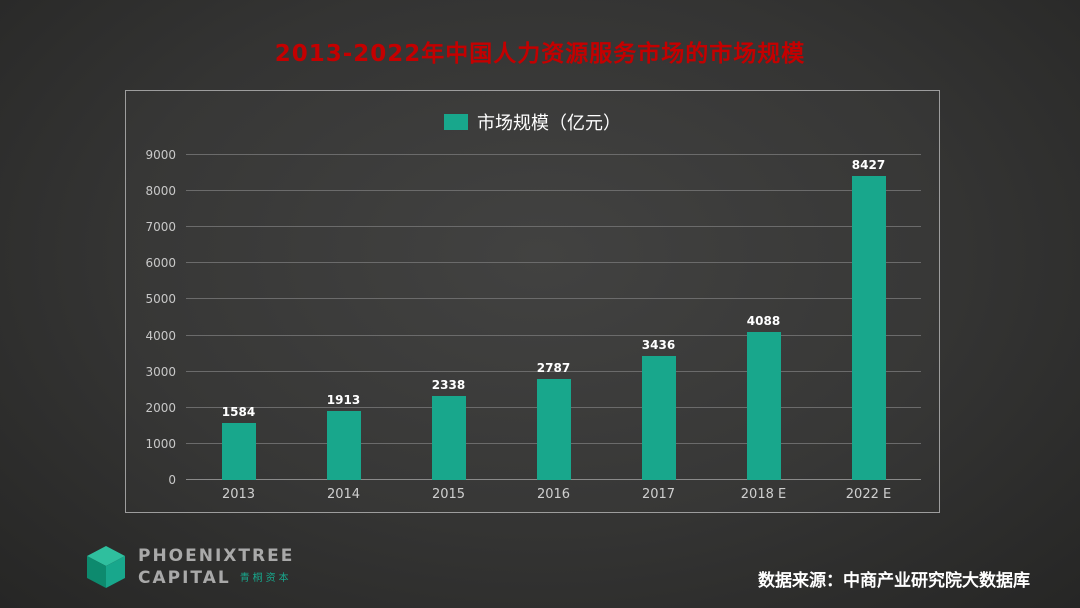 Image resolution: width=1080 pixels, height=608 pixels. What do you see at coordinates (184, 578) in the screenshot?
I see `logo-line2: CAPITAL` at bounding box center [184, 578].